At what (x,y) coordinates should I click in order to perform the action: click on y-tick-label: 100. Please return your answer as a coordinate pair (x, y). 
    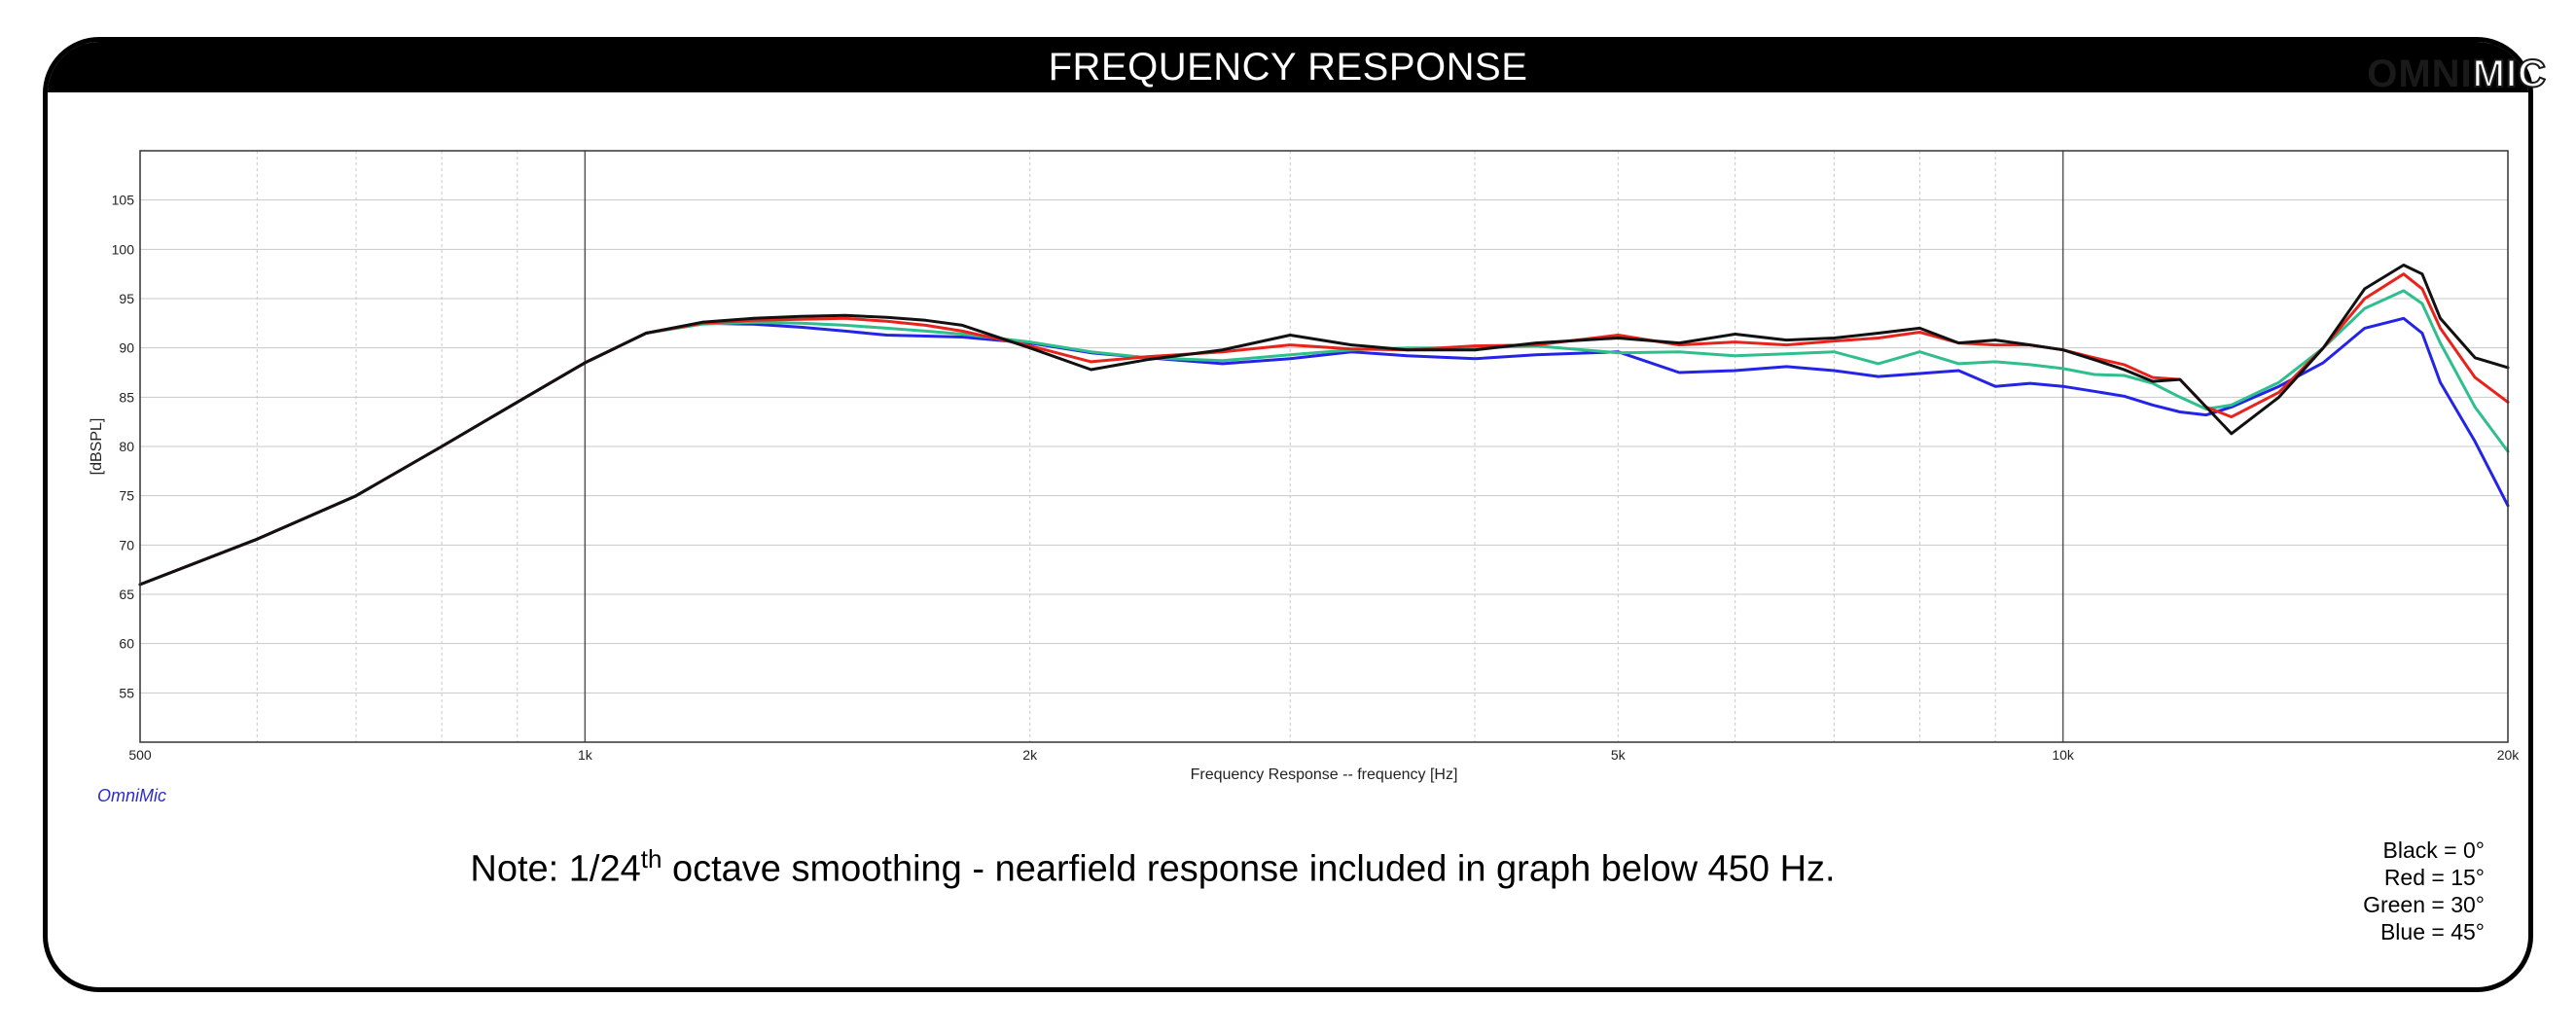
    Looking at the image, I should click on (123, 249).